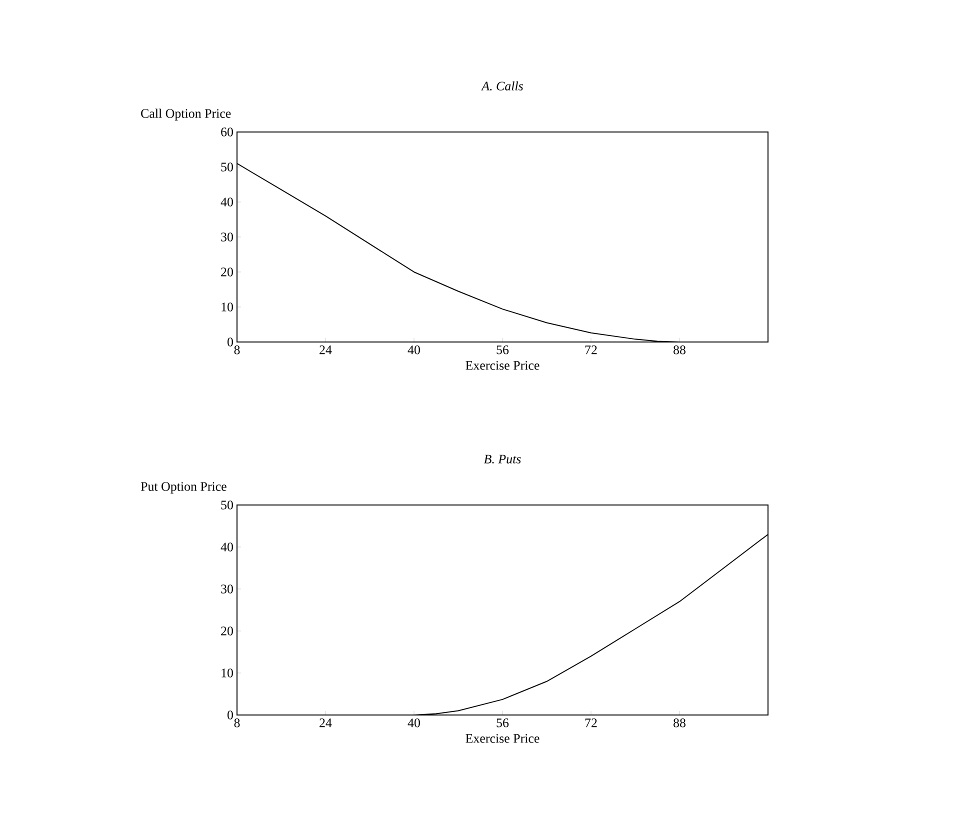 The image size is (966, 838). I want to click on chart-title: A. Calls, so click(501, 85).